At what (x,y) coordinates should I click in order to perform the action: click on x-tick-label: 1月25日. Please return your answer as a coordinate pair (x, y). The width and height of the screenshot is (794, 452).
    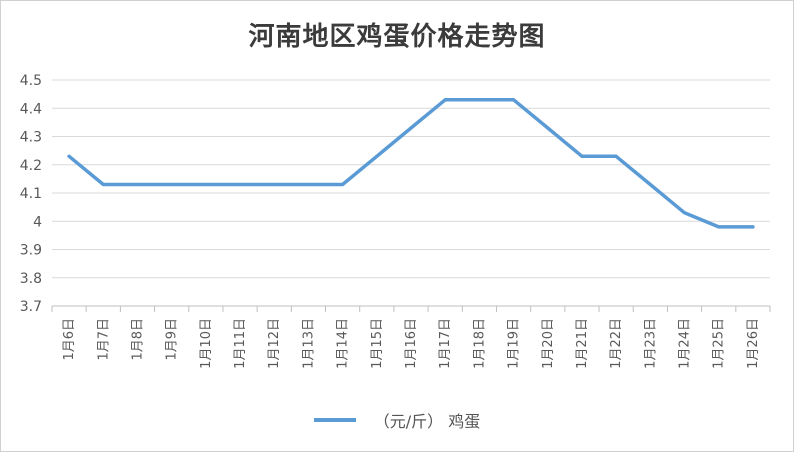
    Looking at the image, I should click on (719, 343).